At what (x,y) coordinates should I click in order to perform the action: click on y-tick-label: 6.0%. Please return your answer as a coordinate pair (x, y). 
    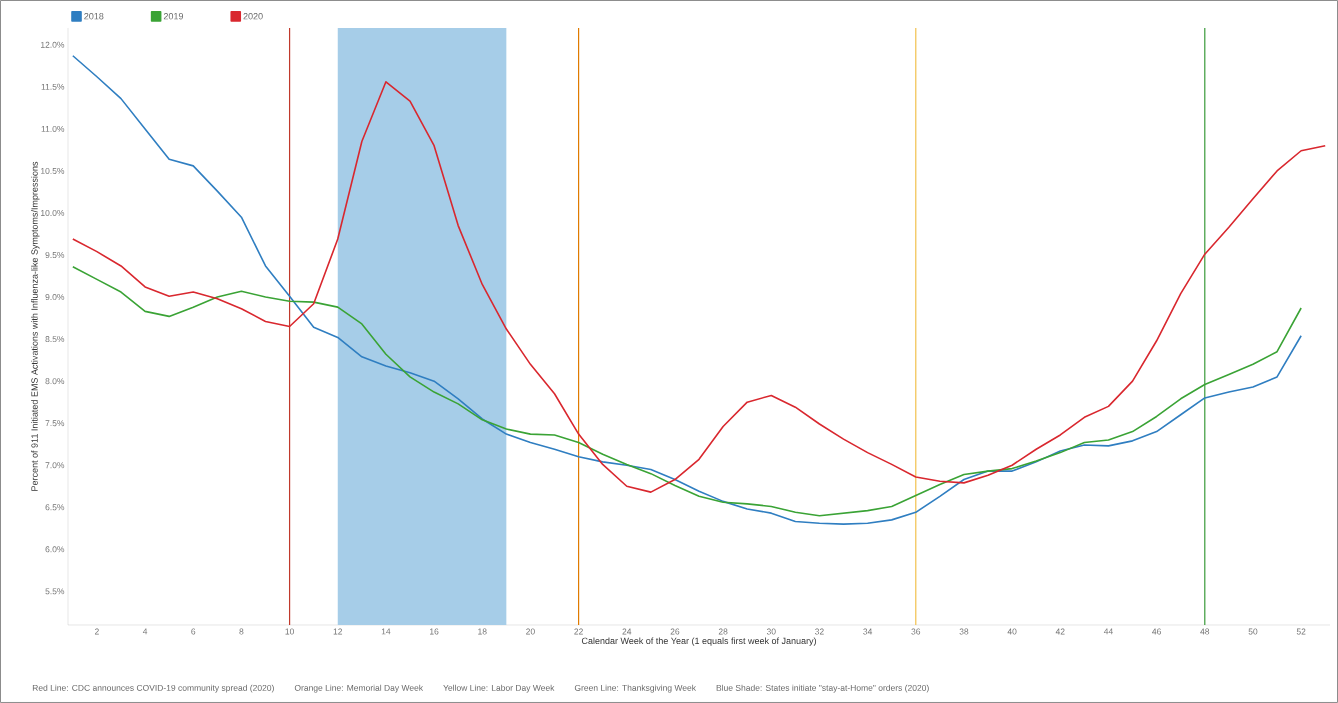
    Looking at the image, I should click on (55, 549).